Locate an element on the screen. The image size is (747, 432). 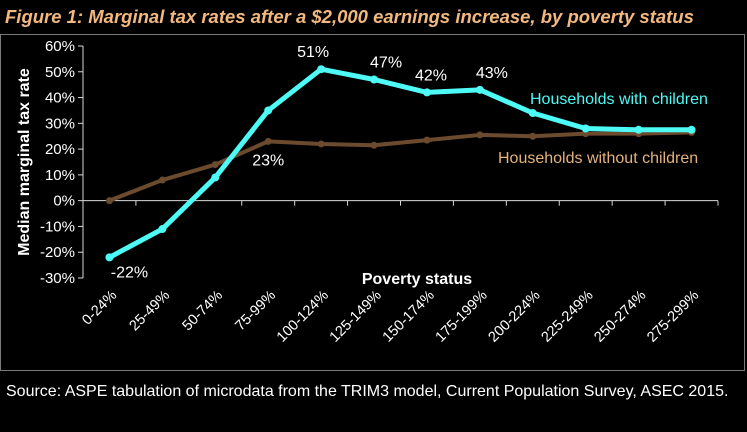
x-tick-label: 225-249% is located at coordinates (567, 316).